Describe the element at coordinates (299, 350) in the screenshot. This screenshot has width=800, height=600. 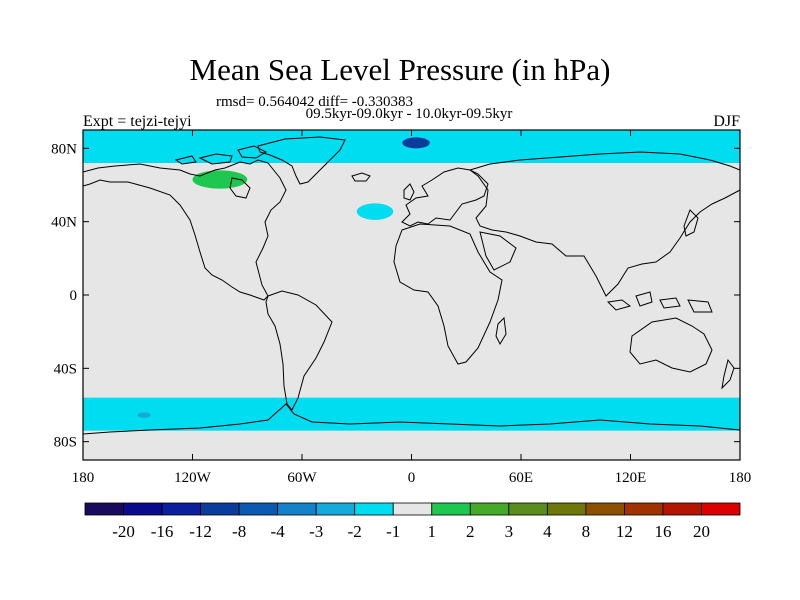
I see `coastline-south-america` at that location.